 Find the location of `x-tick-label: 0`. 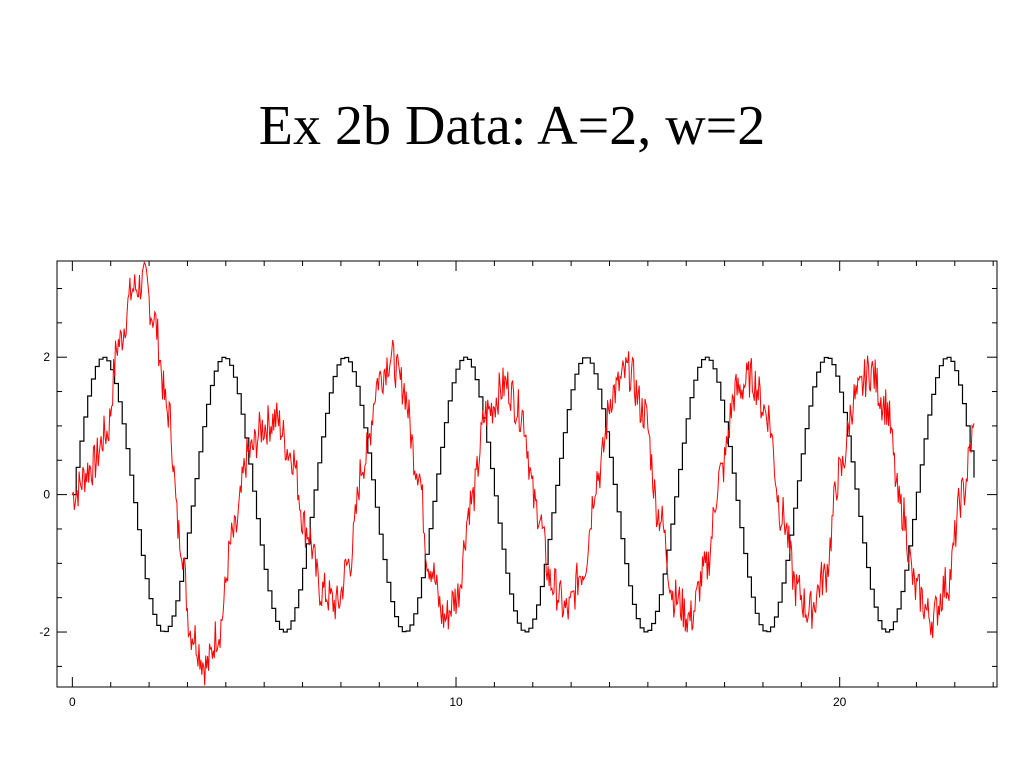

x-tick-label: 0 is located at coordinates (72, 702).